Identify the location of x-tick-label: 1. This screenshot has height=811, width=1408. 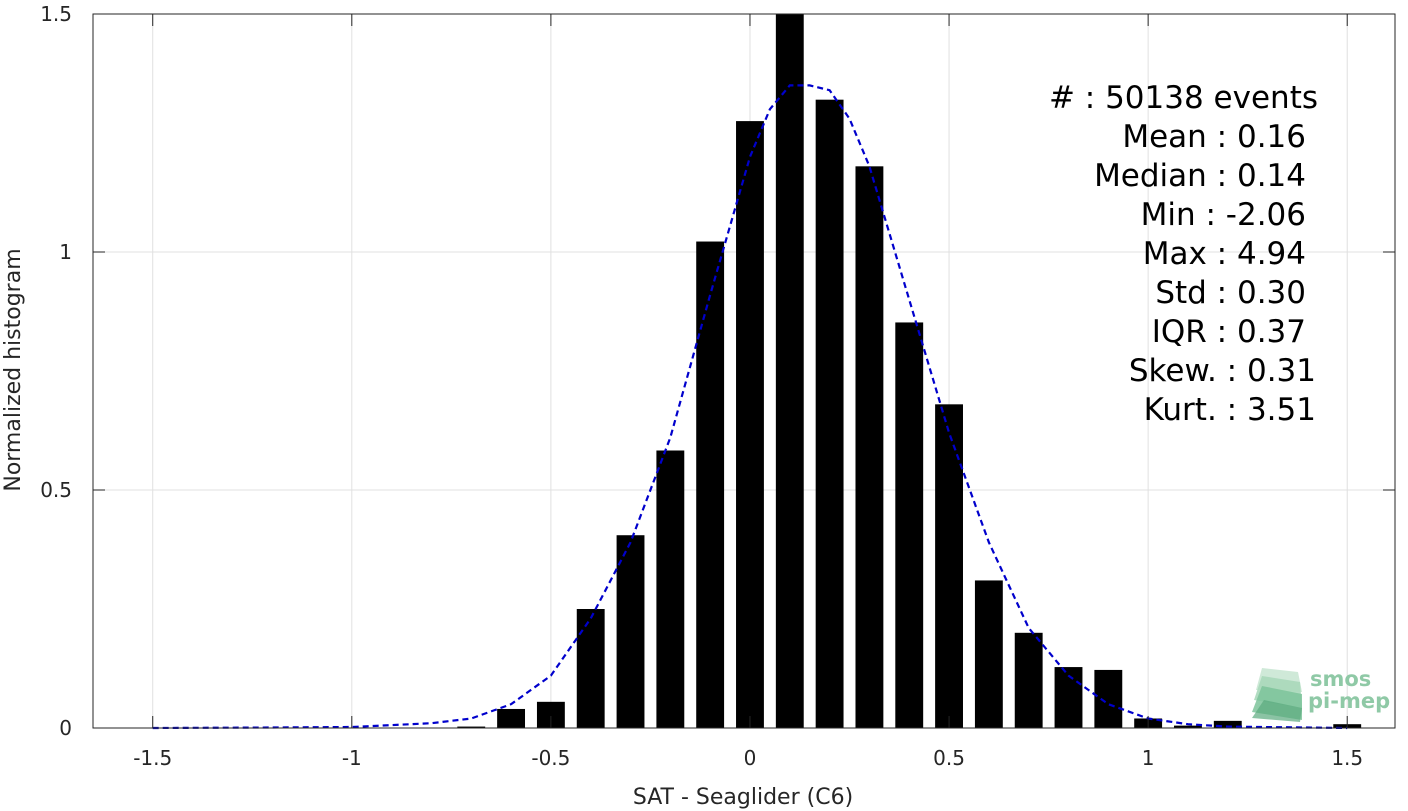
(1148, 758).